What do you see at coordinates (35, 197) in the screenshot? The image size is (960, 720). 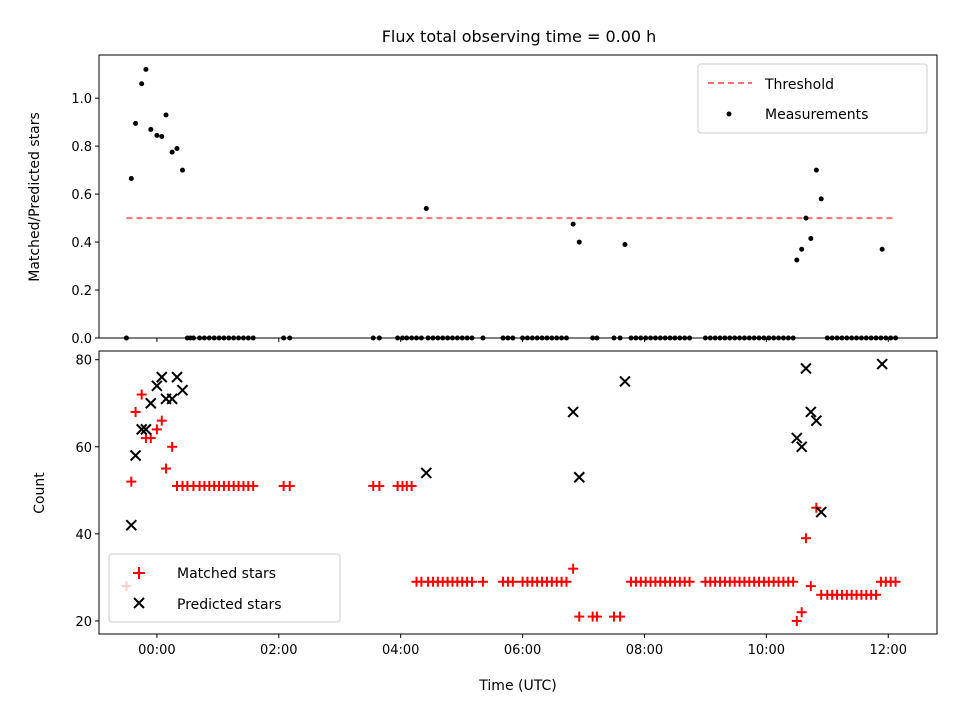 I see `ratio-y-axis-label: Matched/Predicted stars` at bounding box center [35, 197].